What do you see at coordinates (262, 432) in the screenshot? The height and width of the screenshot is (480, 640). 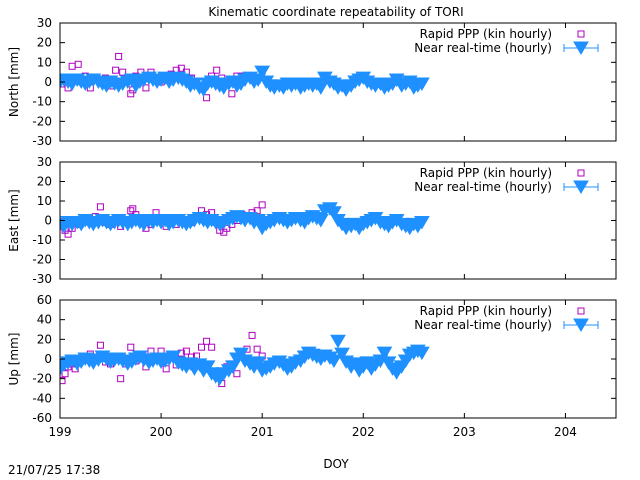 I see `x-tick-label: 201` at bounding box center [262, 432].